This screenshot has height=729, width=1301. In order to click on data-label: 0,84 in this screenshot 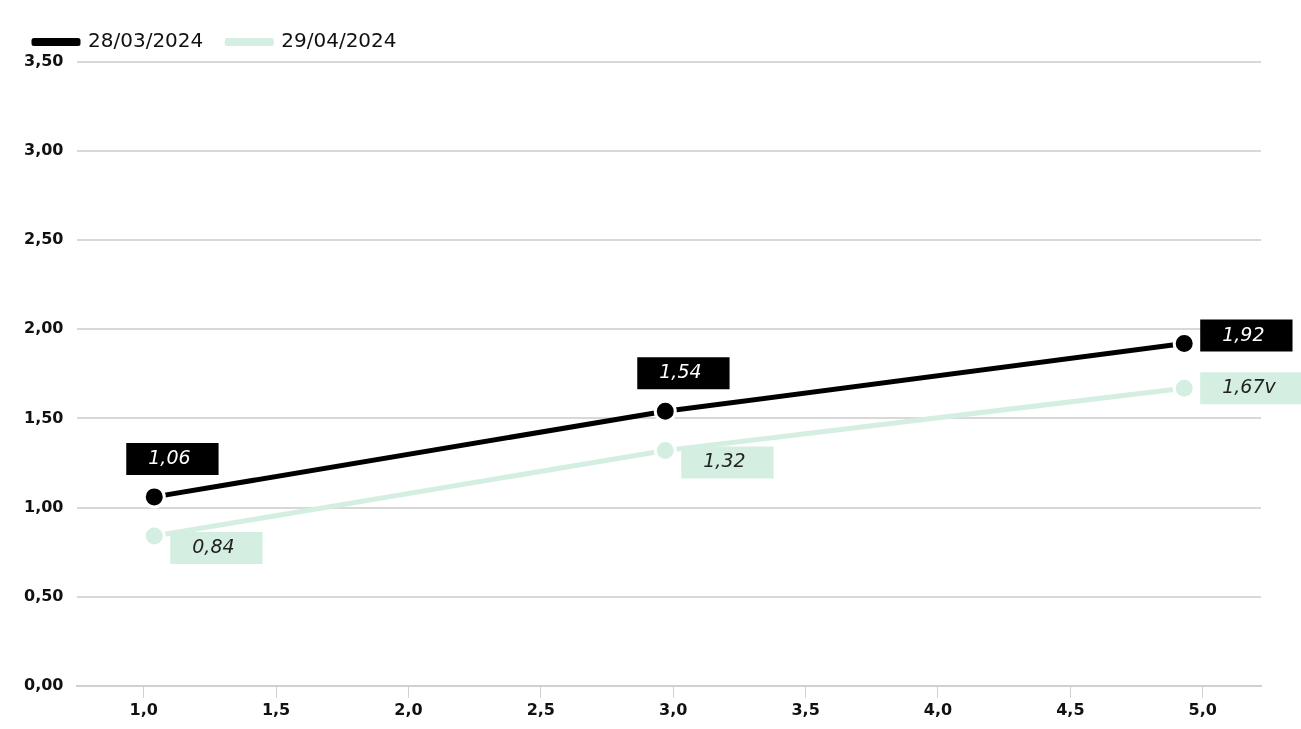, I will do `click(213, 546)`.